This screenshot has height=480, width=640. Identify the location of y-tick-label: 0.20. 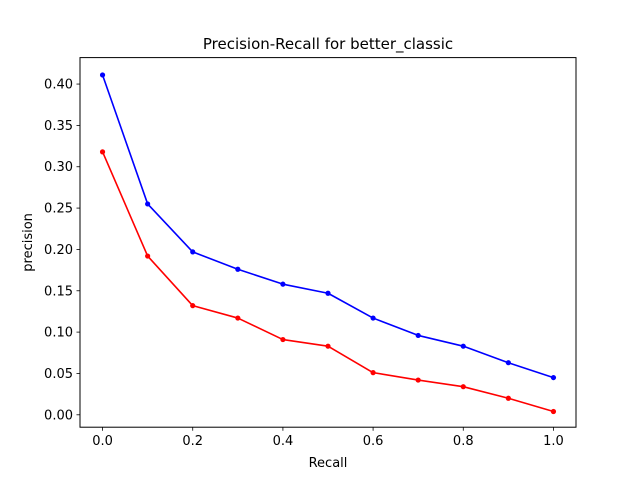
(58, 250).